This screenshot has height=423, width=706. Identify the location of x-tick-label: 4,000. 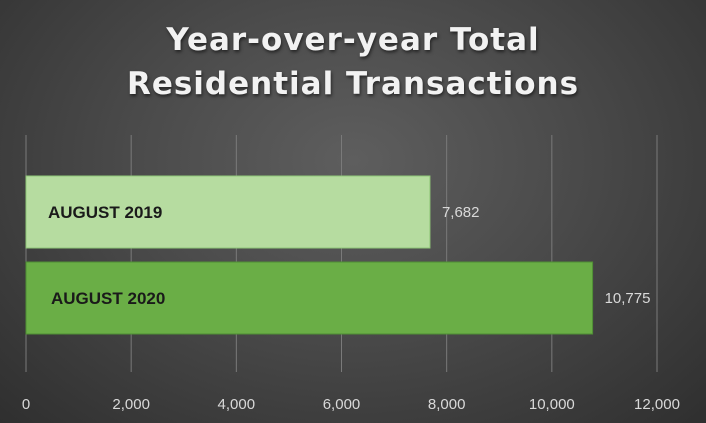
(237, 404).